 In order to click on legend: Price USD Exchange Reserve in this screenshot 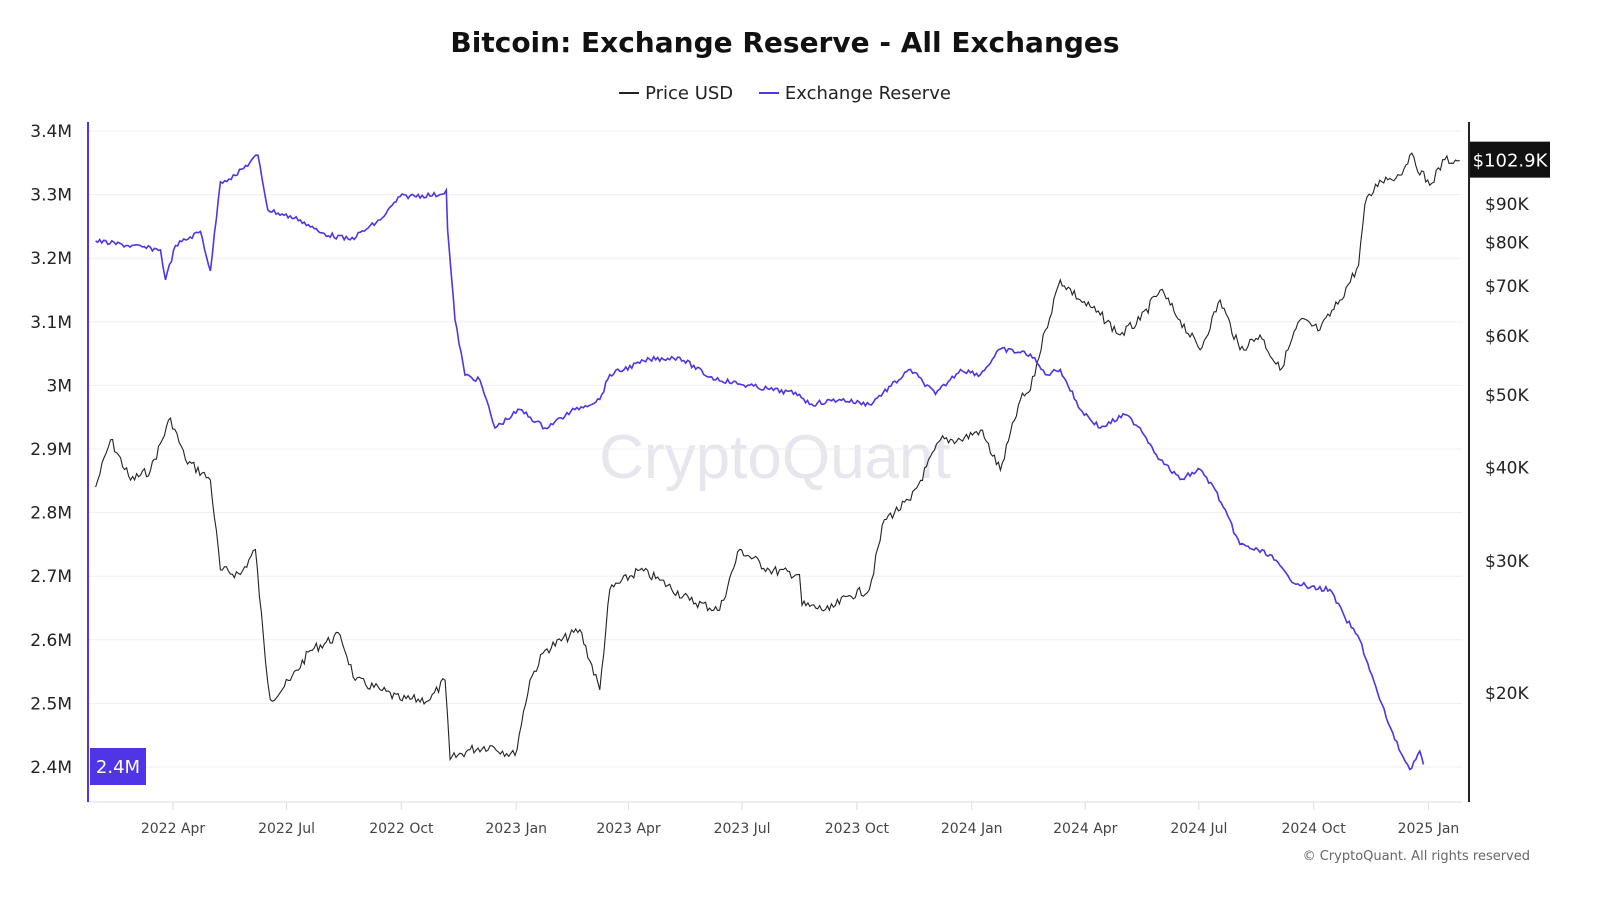, I will do `click(785, 91)`.